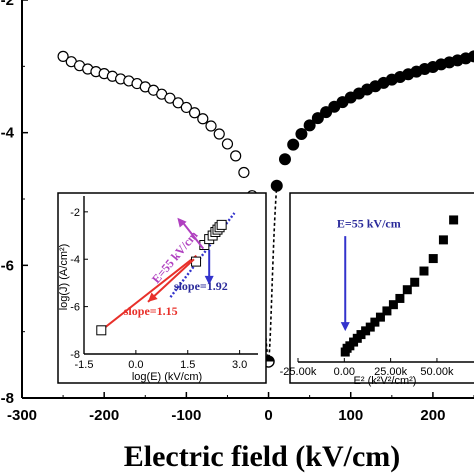  What do you see at coordinates (345, 327) in the screenshot?
I see `right-inset-arrow-head` at bounding box center [345, 327].